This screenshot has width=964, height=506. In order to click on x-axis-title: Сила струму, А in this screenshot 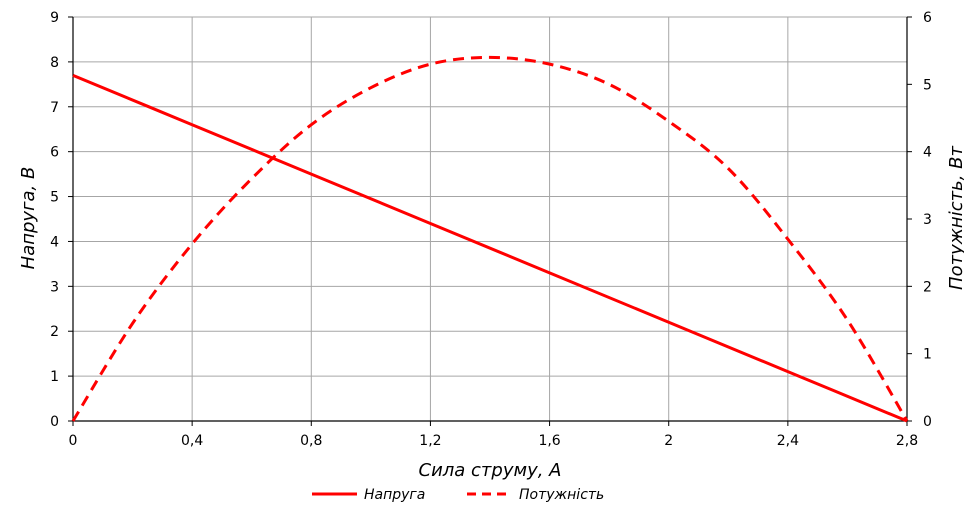, I will do `click(490, 470)`.